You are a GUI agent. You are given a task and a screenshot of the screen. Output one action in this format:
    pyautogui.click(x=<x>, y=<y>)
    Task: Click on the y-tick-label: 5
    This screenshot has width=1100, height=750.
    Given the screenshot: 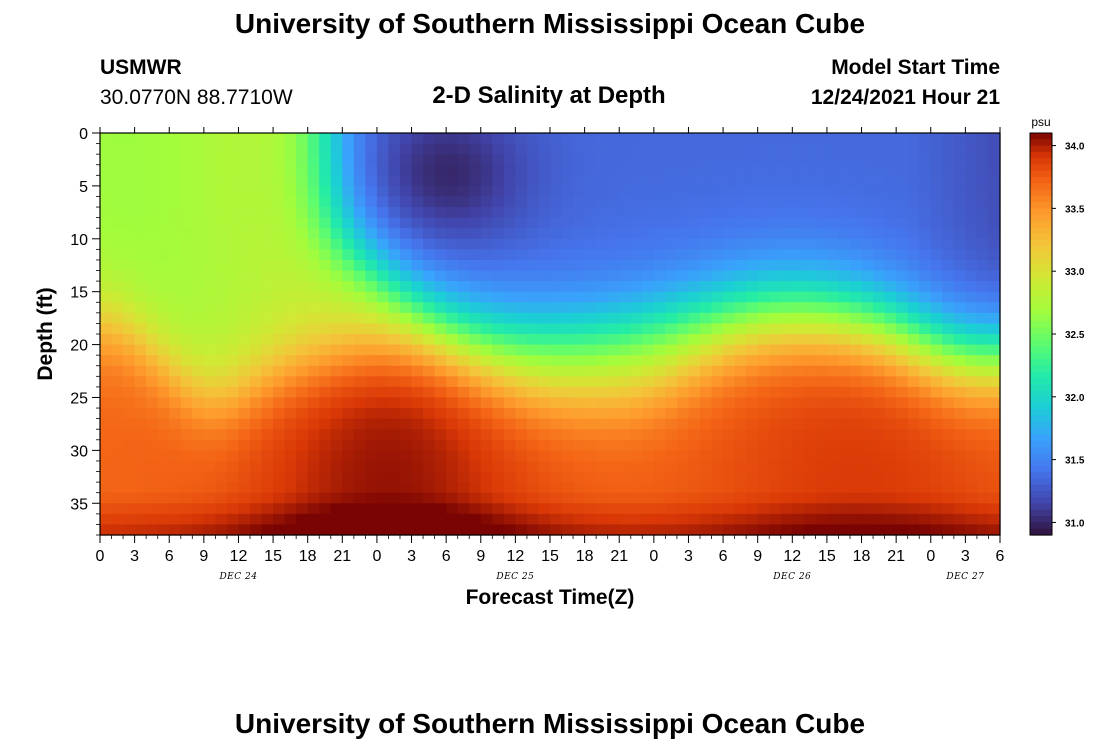 What is the action you would take?
    pyautogui.click(x=83, y=187)
    